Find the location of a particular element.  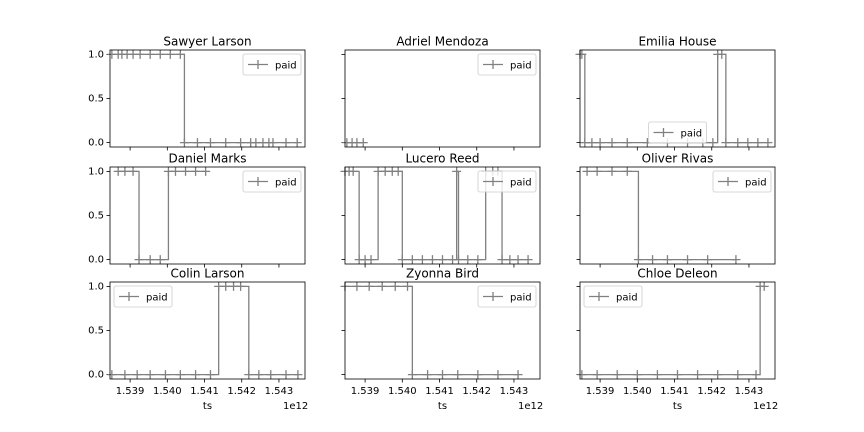

y-tick-label: 0.0 is located at coordinates (96, 260).